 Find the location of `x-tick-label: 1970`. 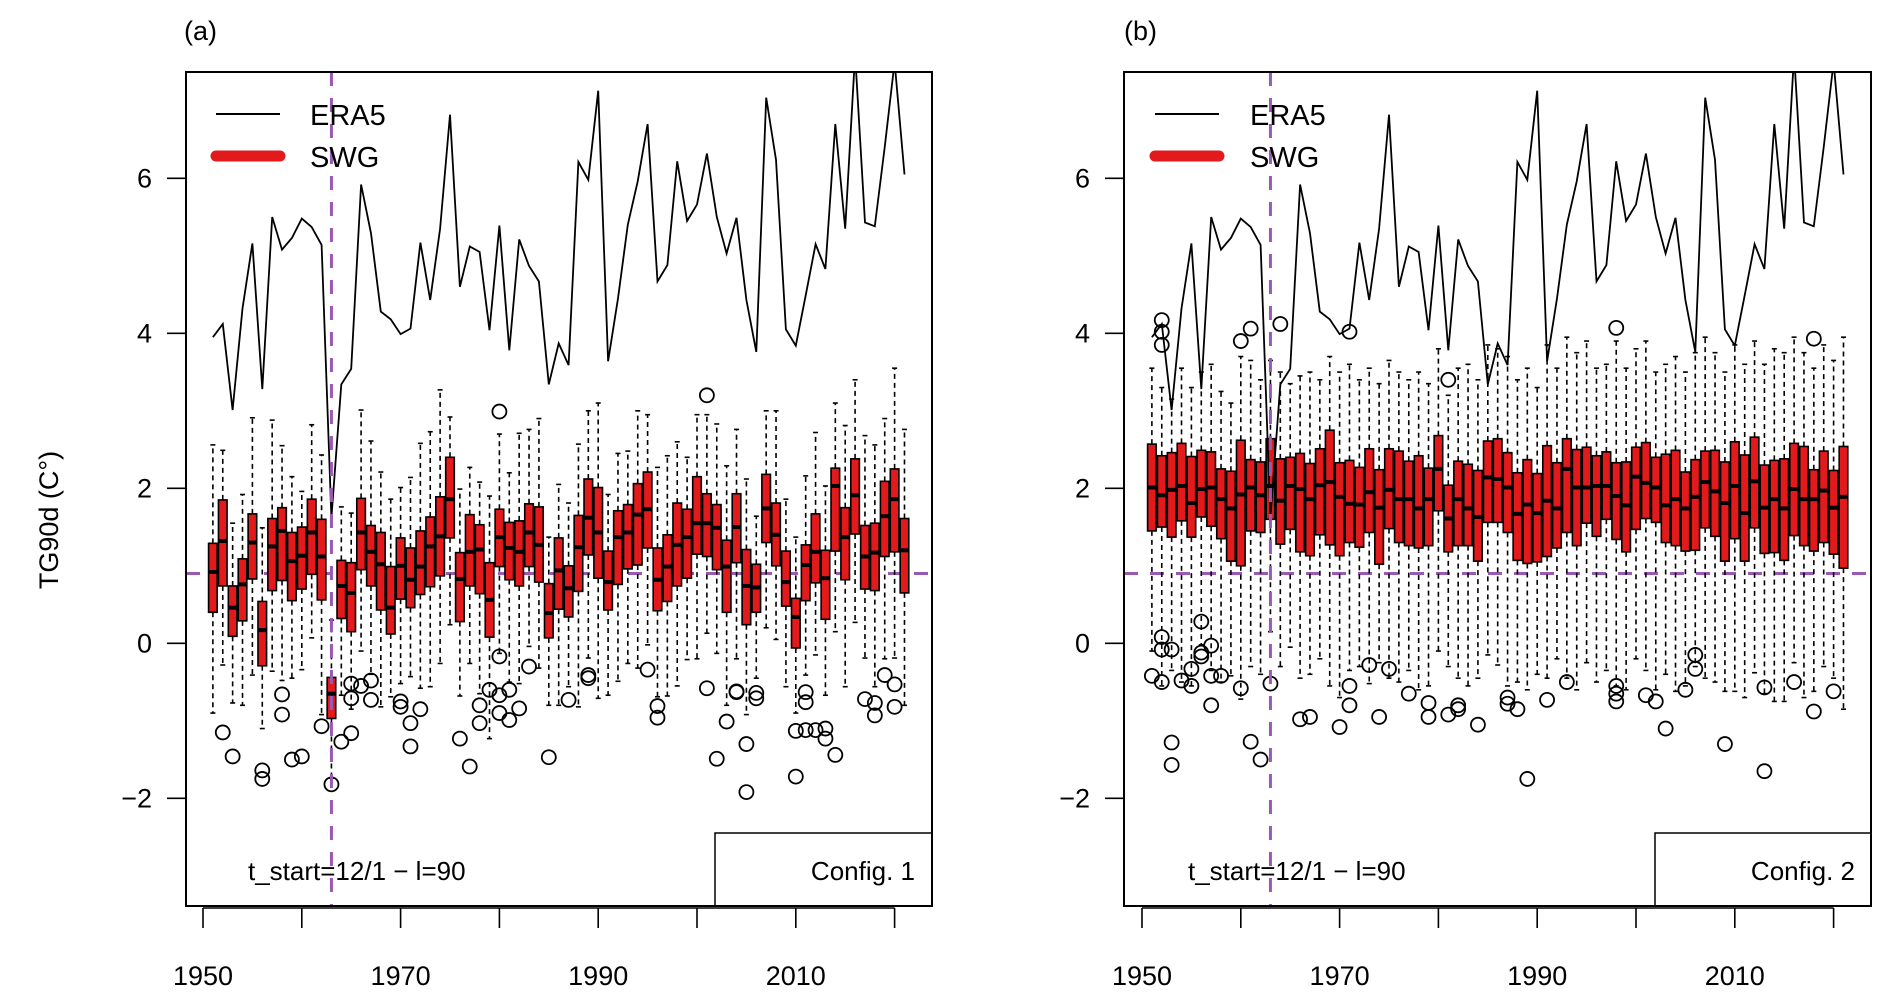

x-tick-label: 1970 is located at coordinates (401, 976).